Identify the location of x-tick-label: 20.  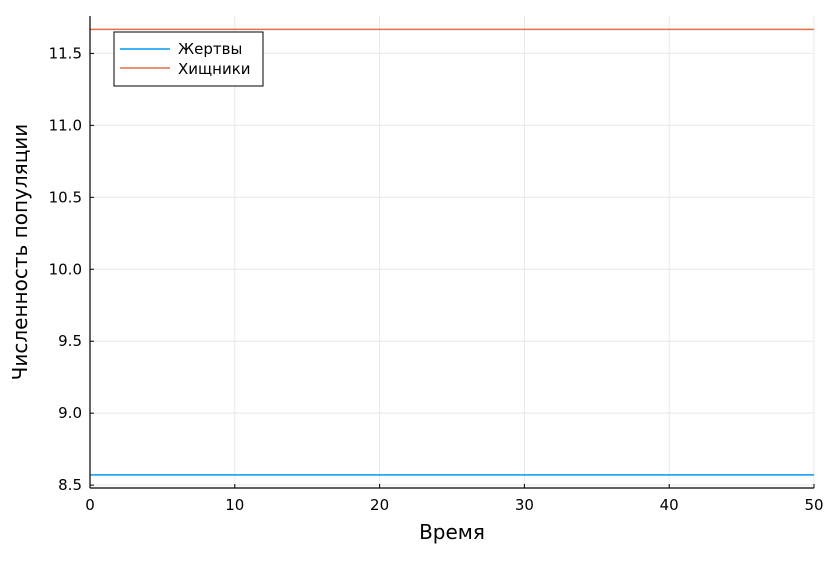
(379, 505).